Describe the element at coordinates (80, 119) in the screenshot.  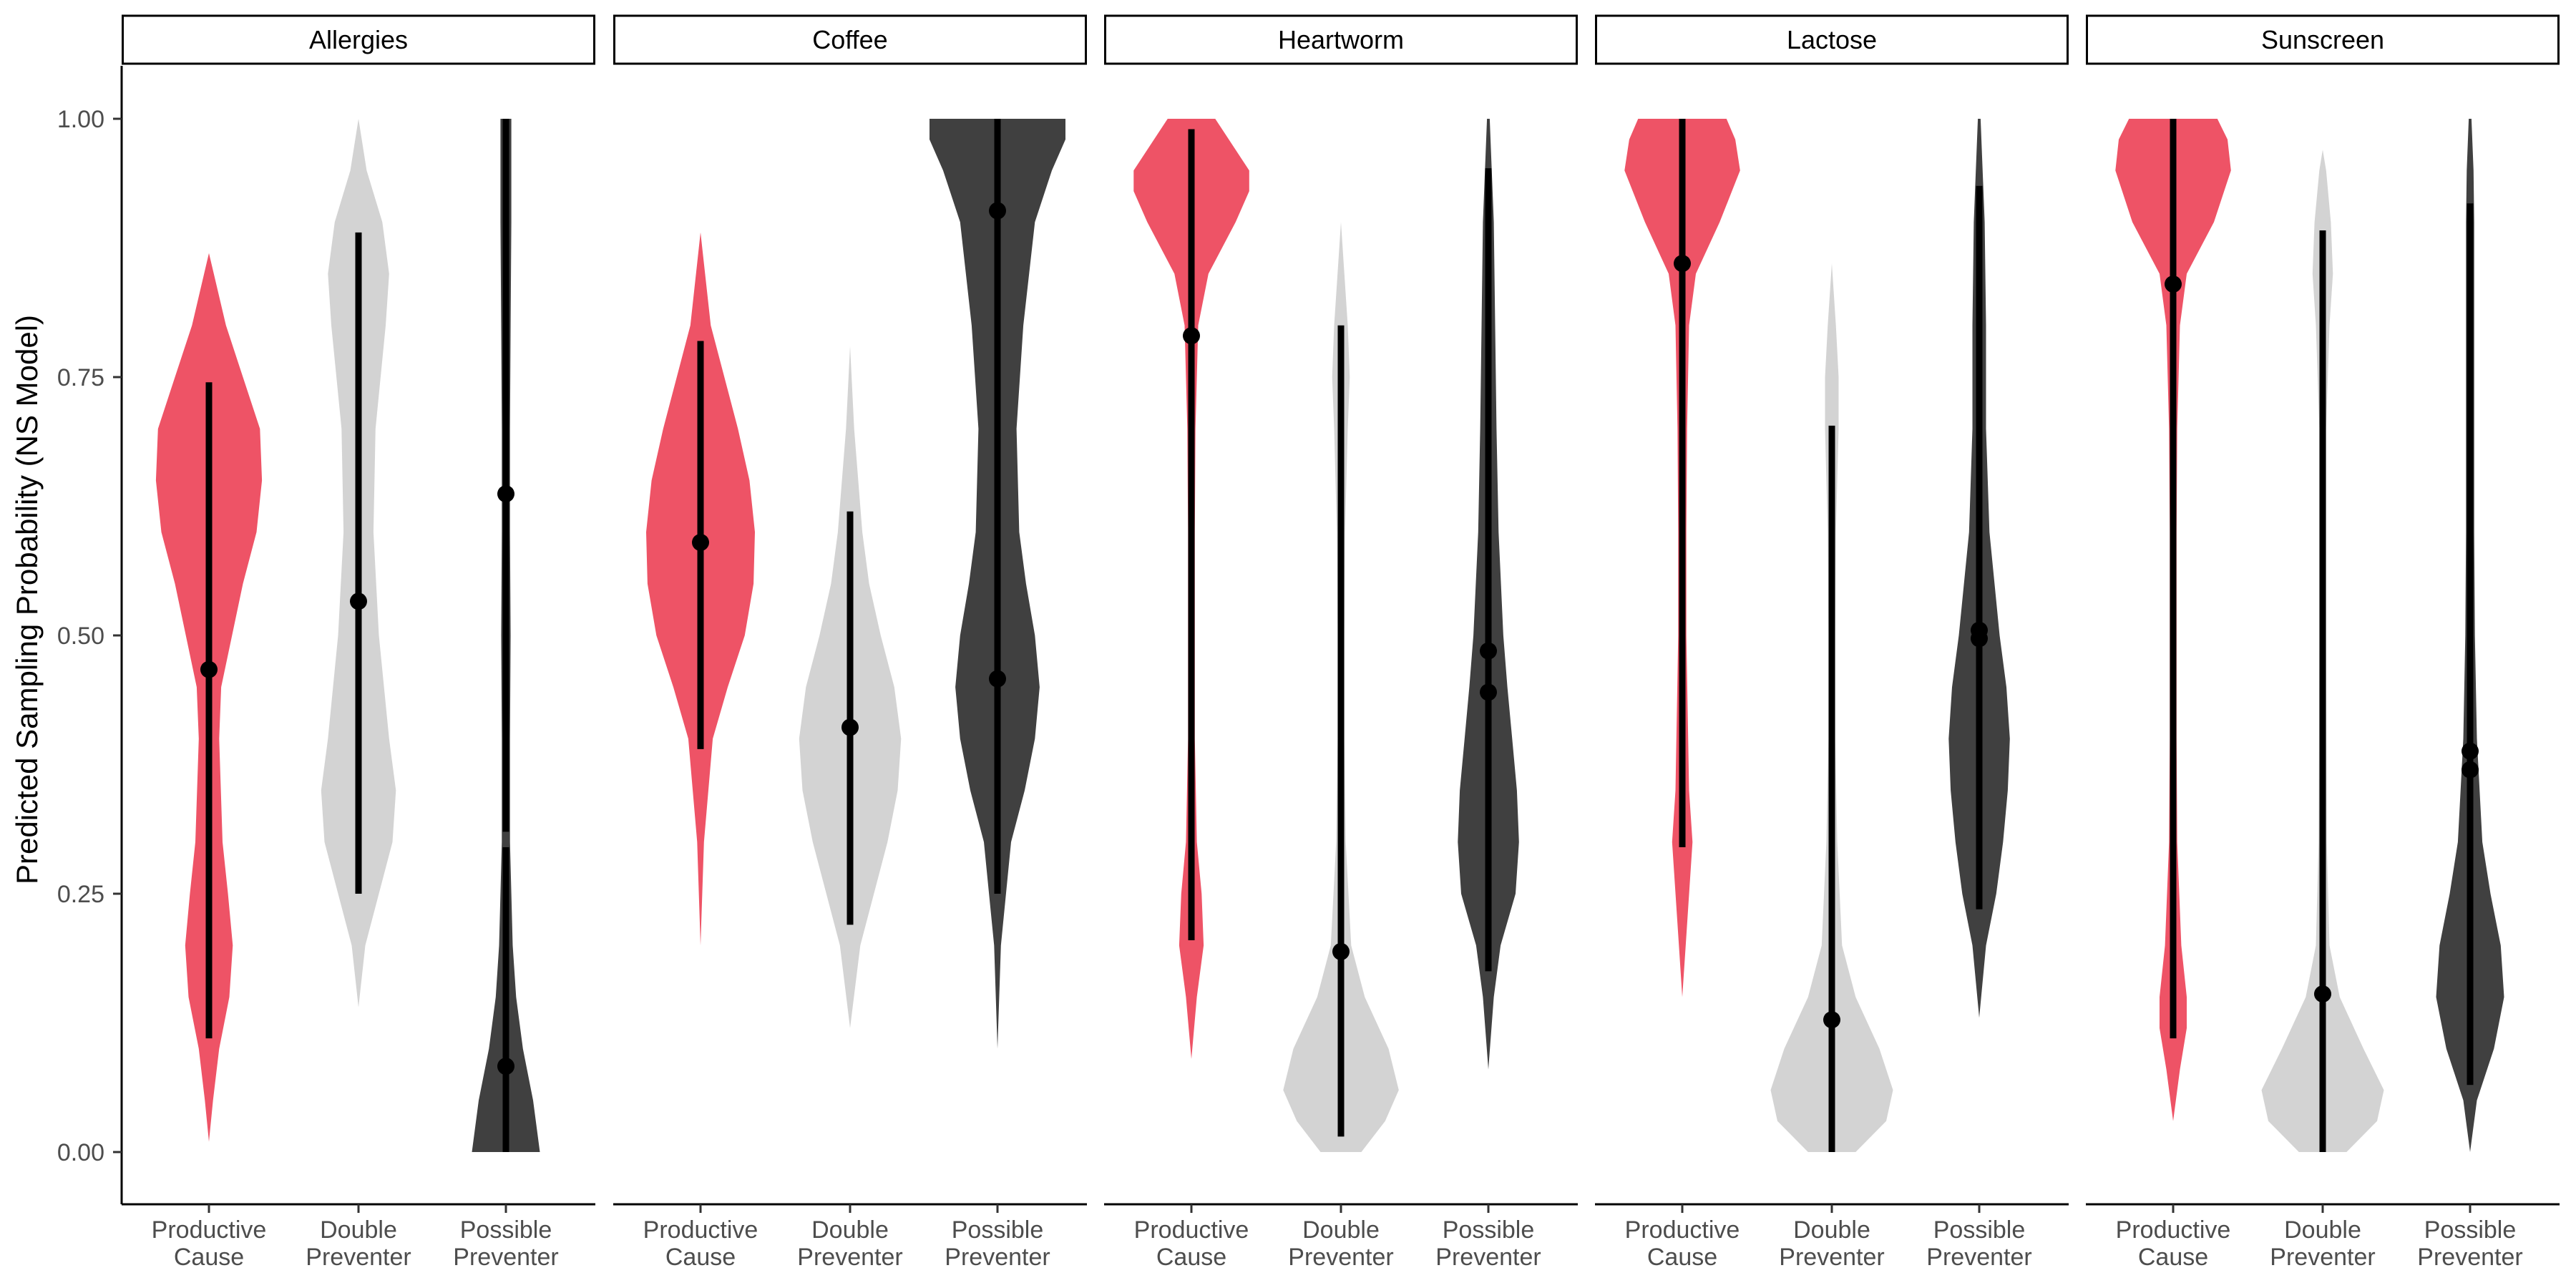
I see `y-tick-label: 1.00` at that location.